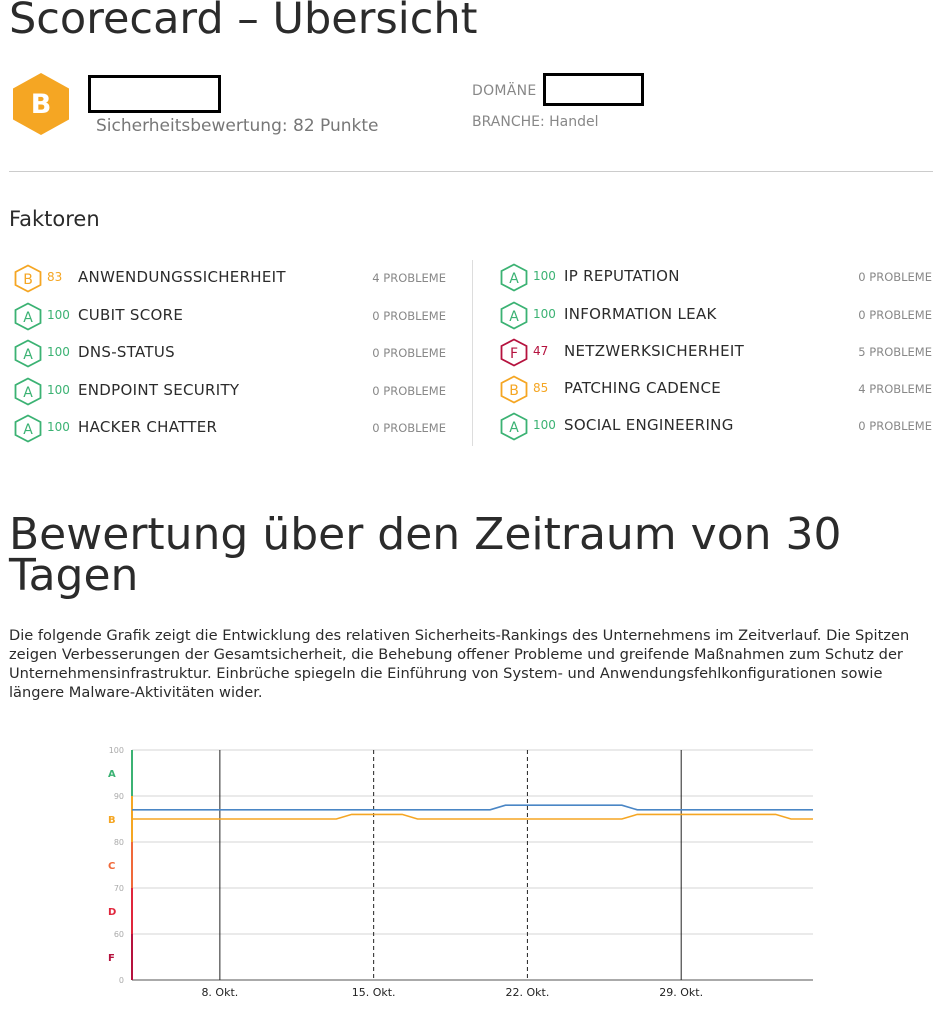 The width and height of the screenshot is (933, 1009). I want to click on factor-row: B 83 ANWENDUNGSSICHERHEIT 4 PROBLEME, so click(230, 278).